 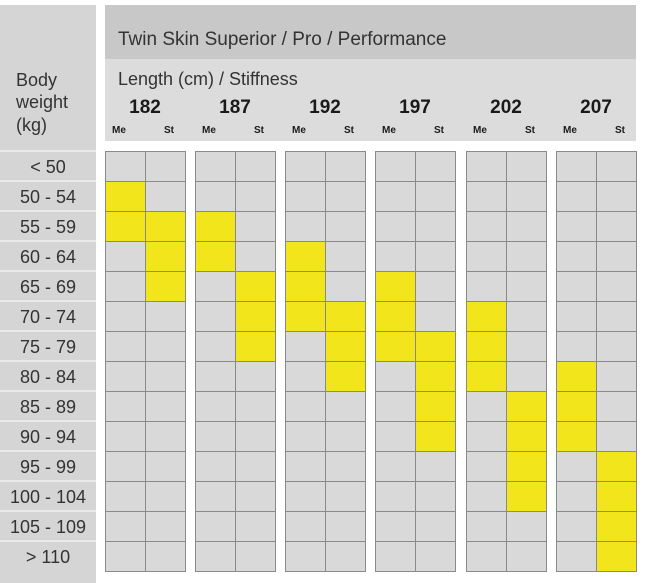 What do you see at coordinates (370, 100) in the screenshot?
I see `length-band` at bounding box center [370, 100].